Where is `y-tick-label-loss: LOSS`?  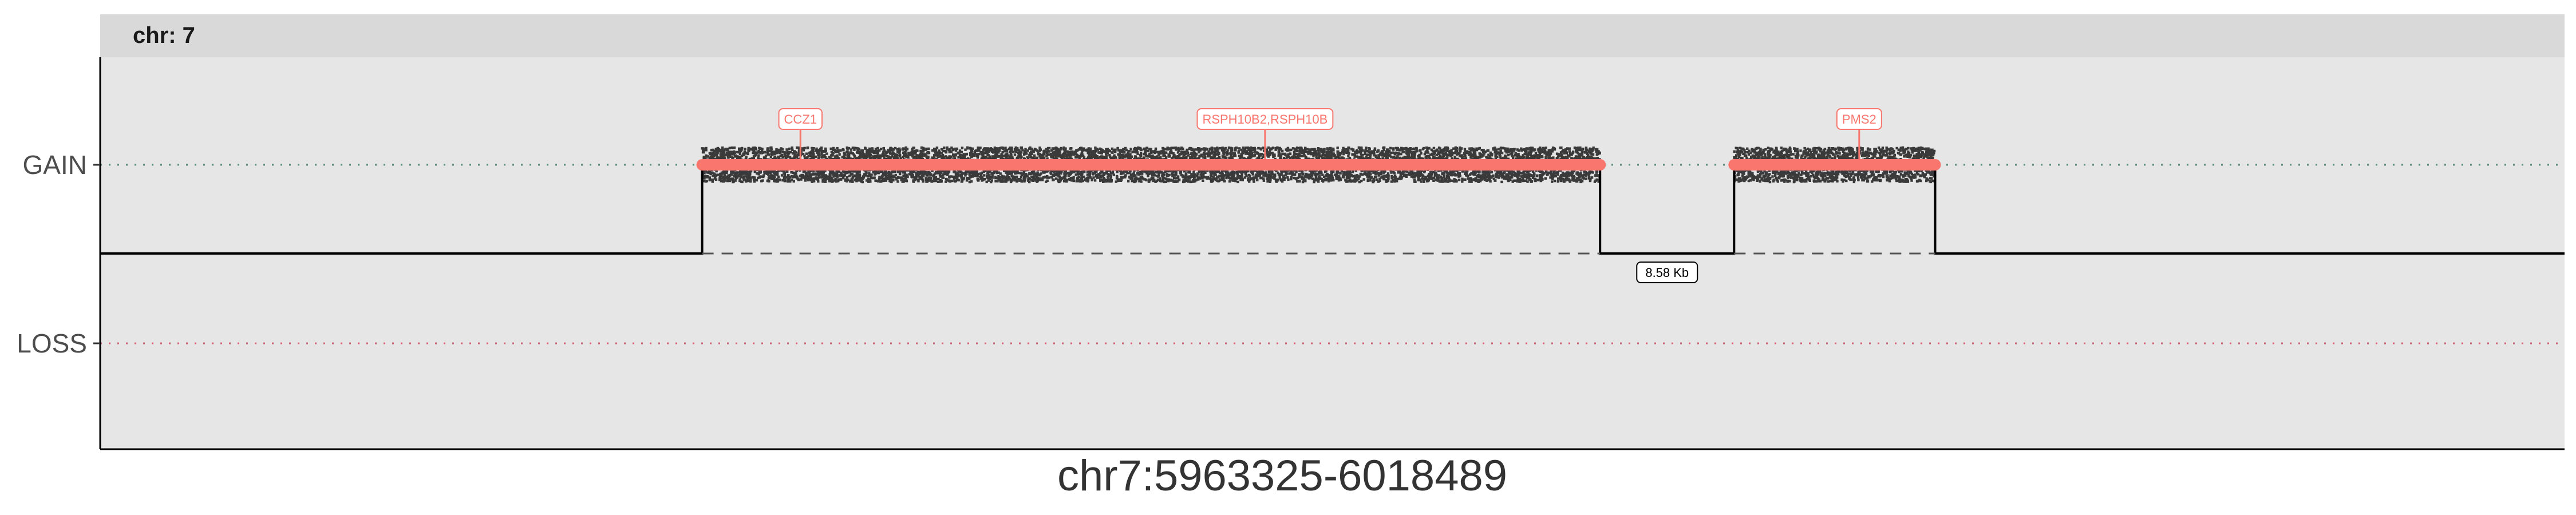 y-tick-label-loss: LOSS is located at coordinates (52, 343).